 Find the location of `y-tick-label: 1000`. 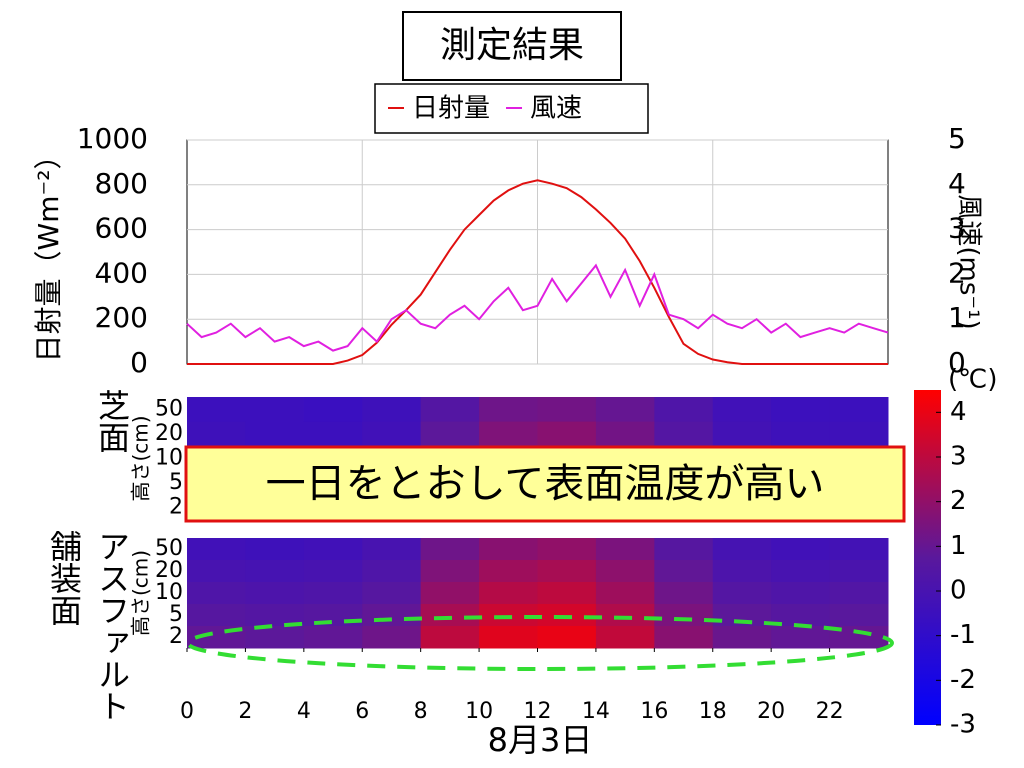

y-tick-label: 1000 is located at coordinates (112, 138).